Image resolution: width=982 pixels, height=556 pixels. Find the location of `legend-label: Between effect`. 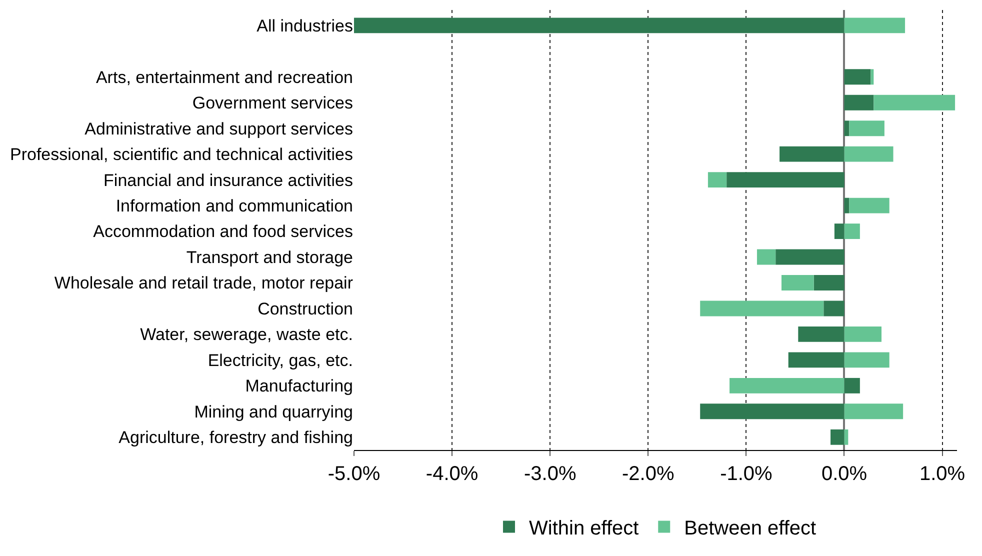

legend-label: Between effect is located at coordinates (750, 529).